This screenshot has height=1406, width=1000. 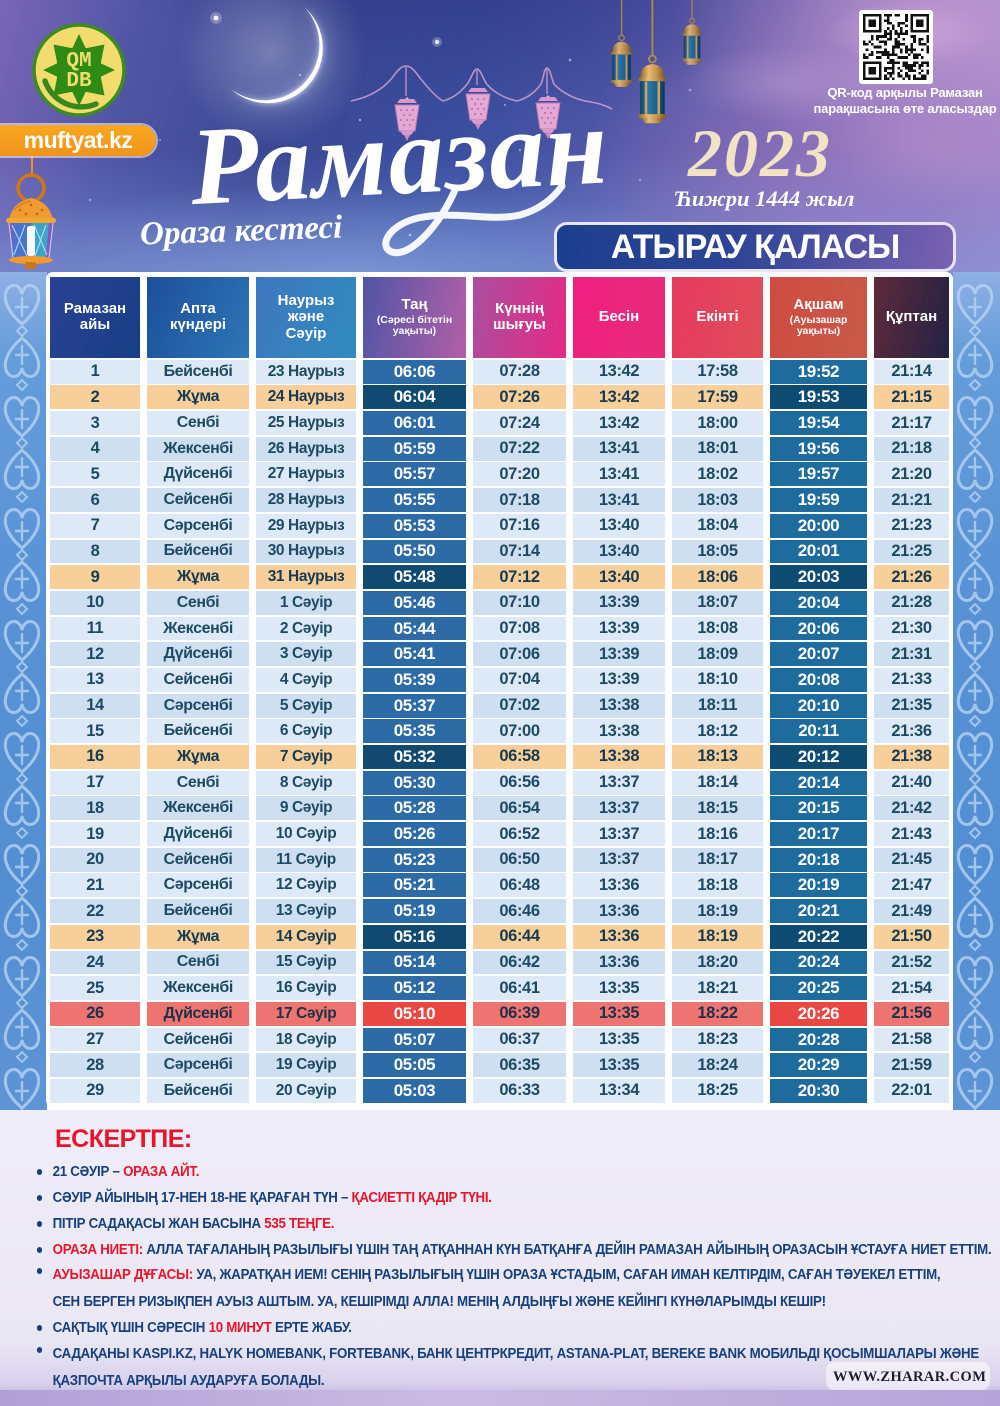 What do you see at coordinates (79, 81) in the screenshot?
I see `svg-text: DB` at bounding box center [79, 81].